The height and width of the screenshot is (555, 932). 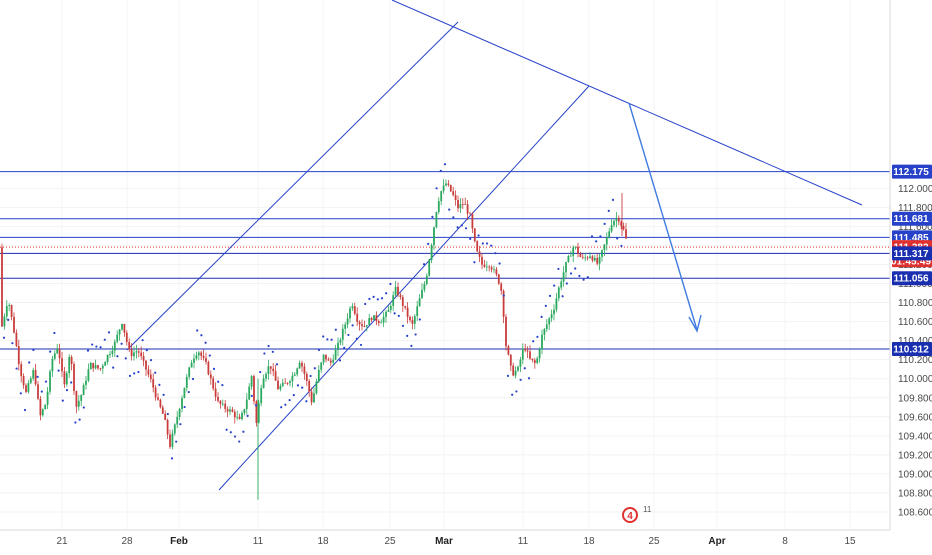 What do you see at coordinates (665, 217) in the screenshot?
I see `projection-arrow` at bounding box center [665, 217].